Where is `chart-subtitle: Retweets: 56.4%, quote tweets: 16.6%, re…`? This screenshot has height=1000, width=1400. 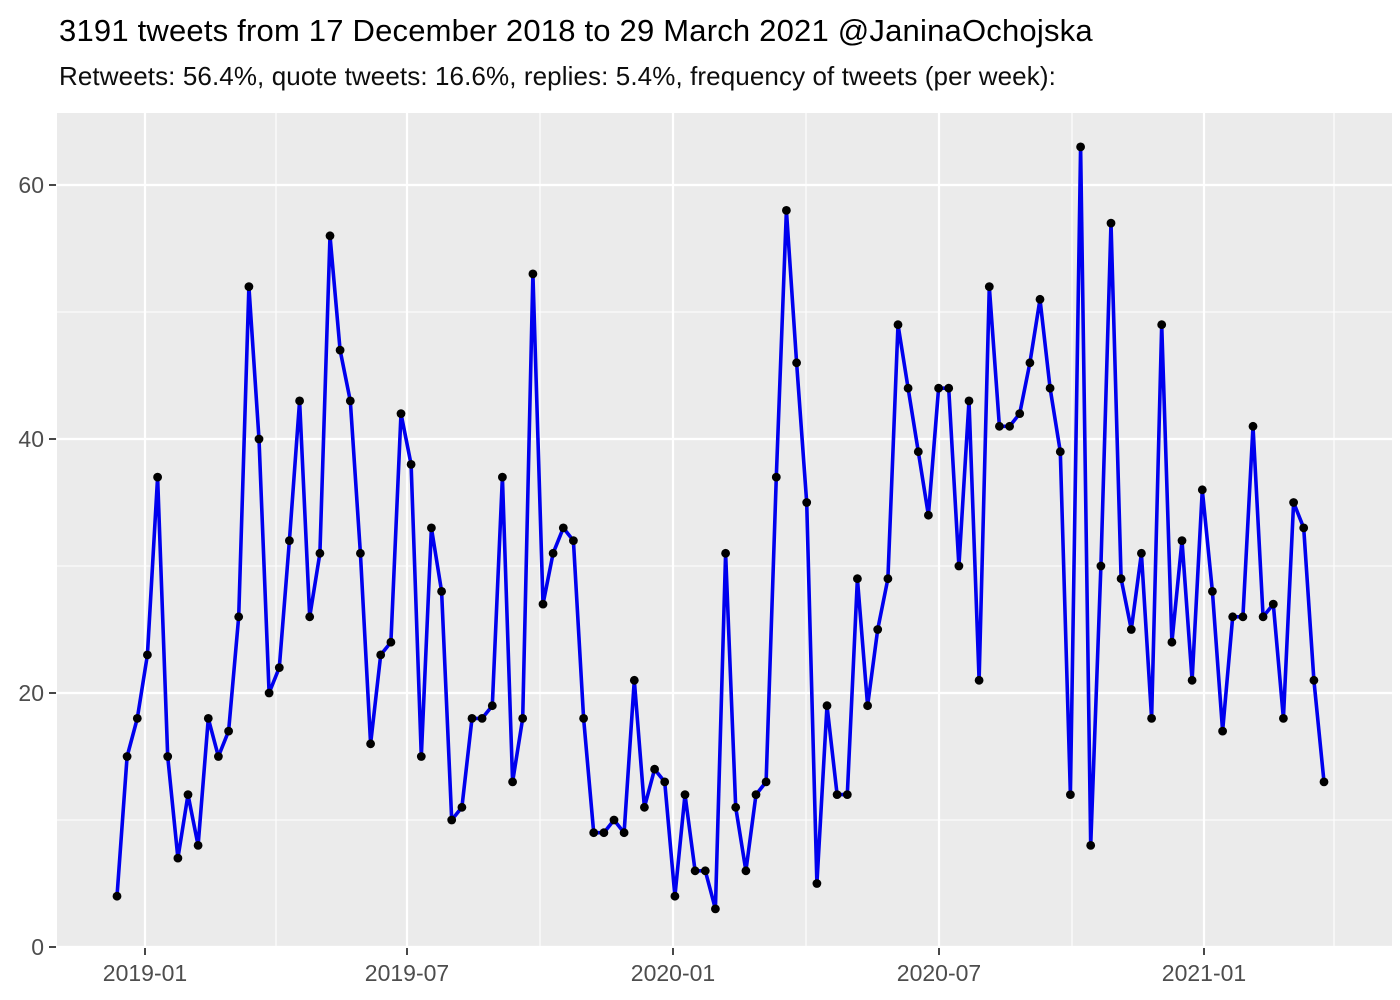
chart-subtitle: Retweets: 56.4%, quote tweets: 16.6%, re… is located at coordinates (557, 76).